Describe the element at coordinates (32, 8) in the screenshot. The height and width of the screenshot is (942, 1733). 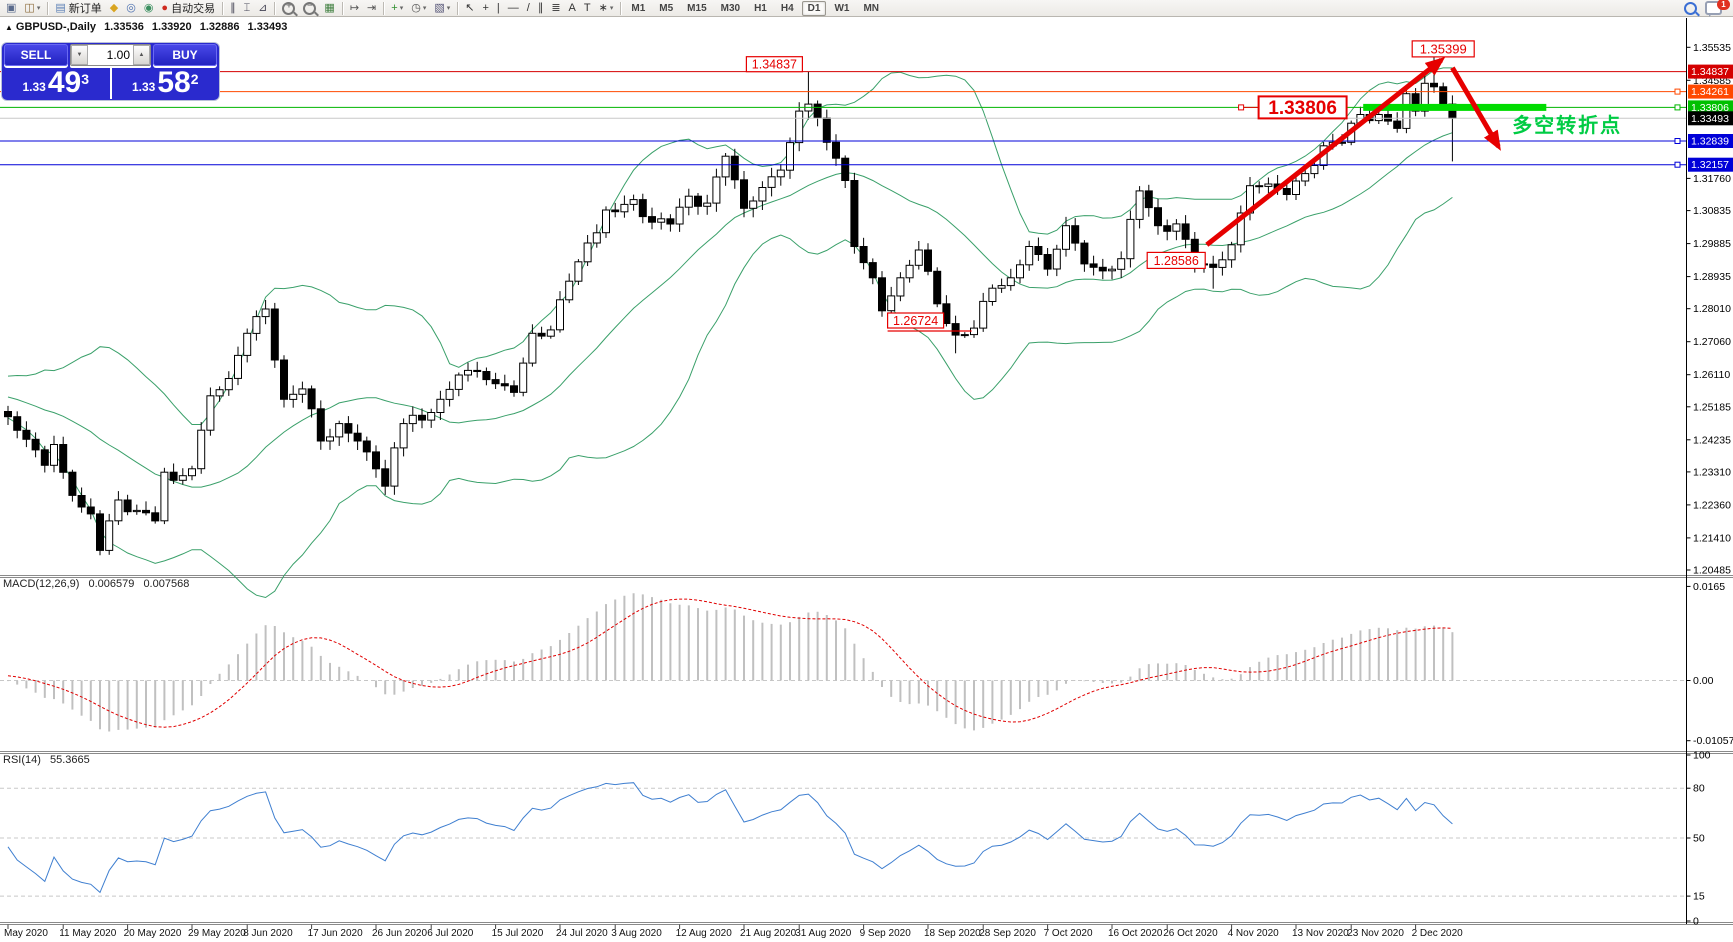
I see `profiles-button: ◫ ▾` at that location.